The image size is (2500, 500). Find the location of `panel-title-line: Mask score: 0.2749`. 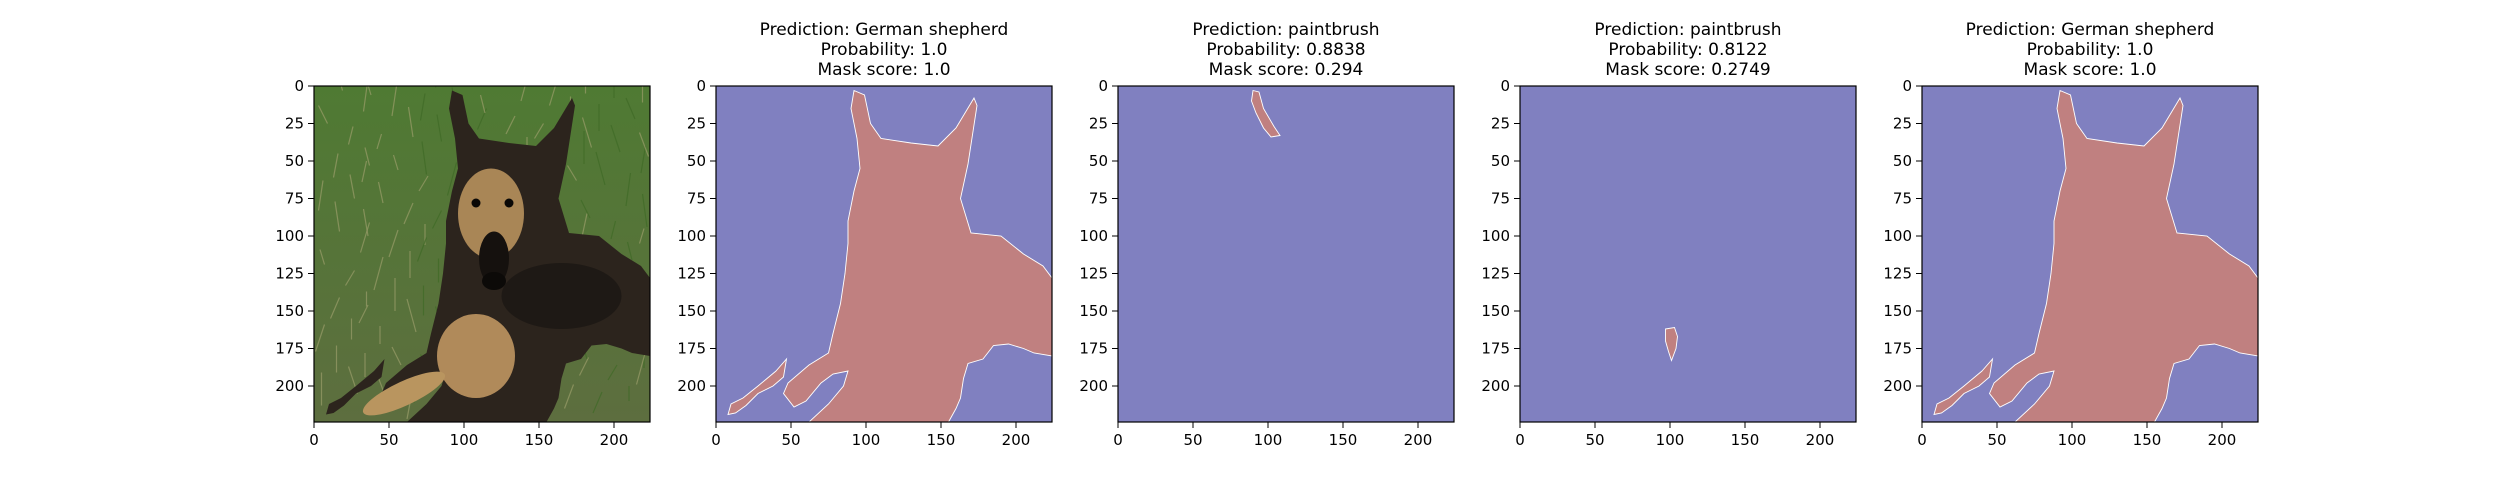

panel-title-line: Mask score: 0.2749 is located at coordinates (1687, 70).